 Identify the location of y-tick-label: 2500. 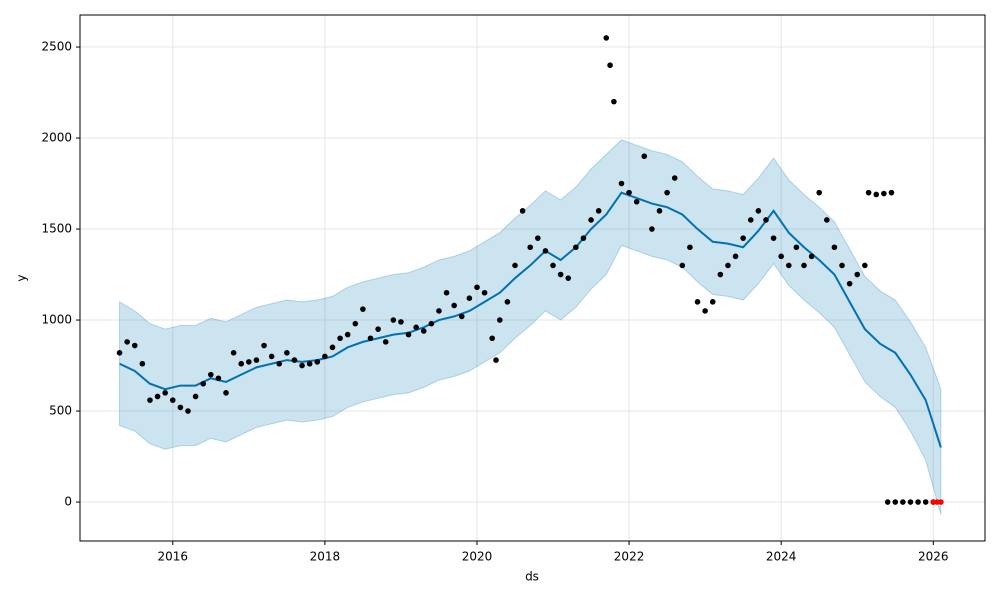
(56, 47).